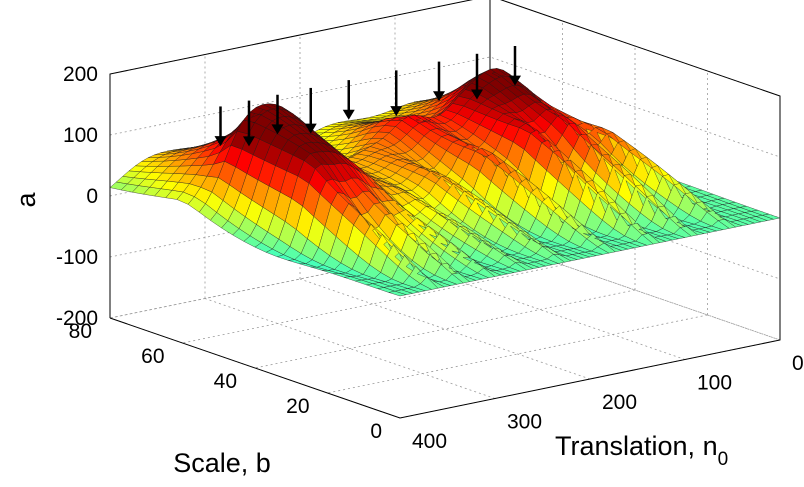 This screenshot has width=804, height=487. What do you see at coordinates (349, 100) in the screenshot?
I see `arrow-marker` at bounding box center [349, 100].